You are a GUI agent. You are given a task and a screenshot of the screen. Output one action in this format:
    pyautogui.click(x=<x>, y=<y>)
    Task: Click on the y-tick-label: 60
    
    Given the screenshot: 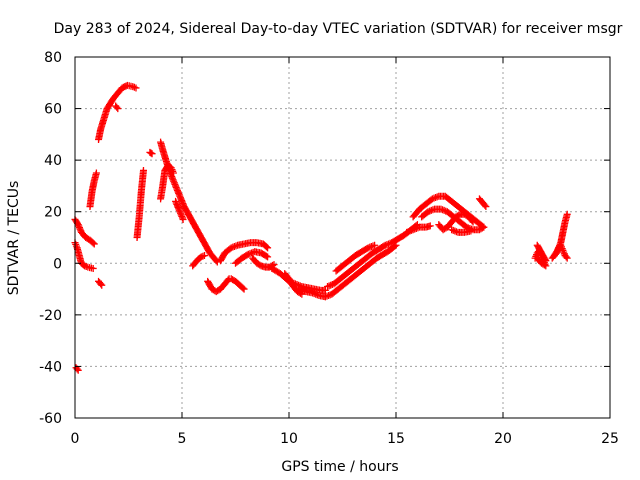 What is the action you would take?
    pyautogui.click(x=53, y=110)
    